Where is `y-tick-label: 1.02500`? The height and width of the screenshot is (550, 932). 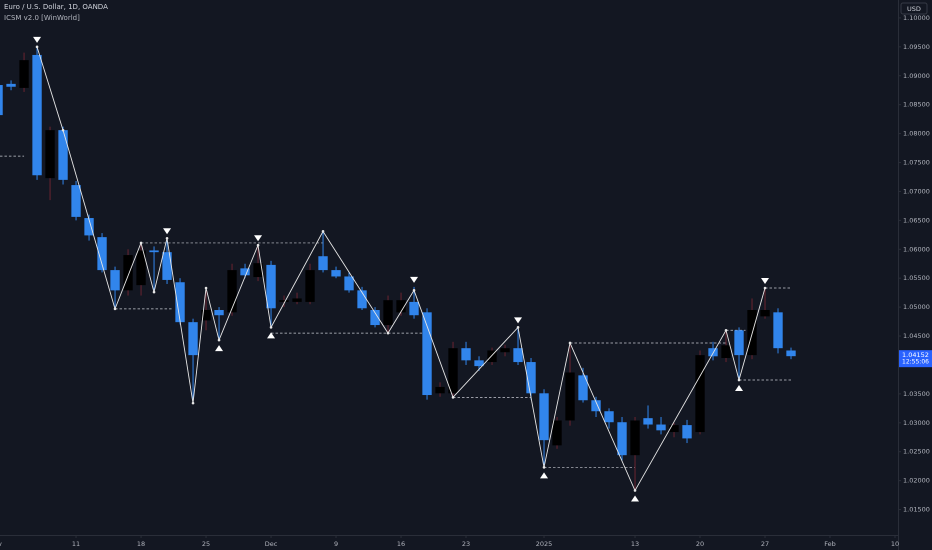
y-tick-label: 1.02500 is located at coordinates (916, 452).